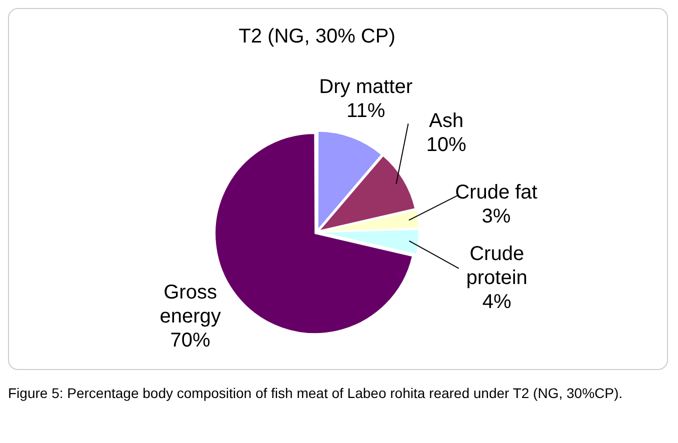 The height and width of the screenshot is (443, 678). I want to click on caption: Figure 5: Percentage body composition of fish meat of Labeo rohita reared under T2 (NG, 30%CP)., so click(316, 393).